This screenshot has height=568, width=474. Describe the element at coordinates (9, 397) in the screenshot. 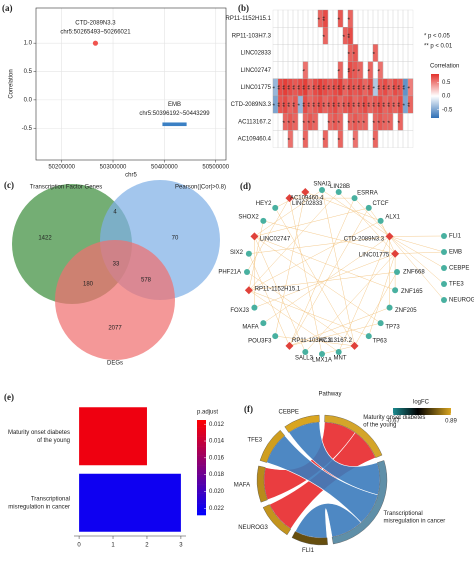

I see `panel-label: (e)` at that location.